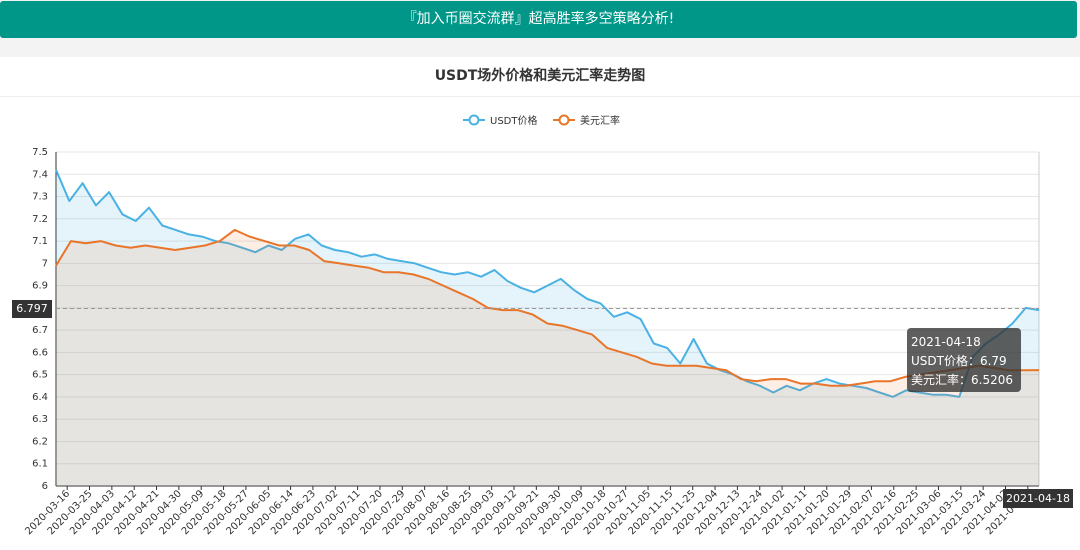 This screenshot has height=550, width=1080. What do you see at coordinates (40, 352) in the screenshot?
I see `y-tick-label: 6.6` at bounding box center [40, 352].